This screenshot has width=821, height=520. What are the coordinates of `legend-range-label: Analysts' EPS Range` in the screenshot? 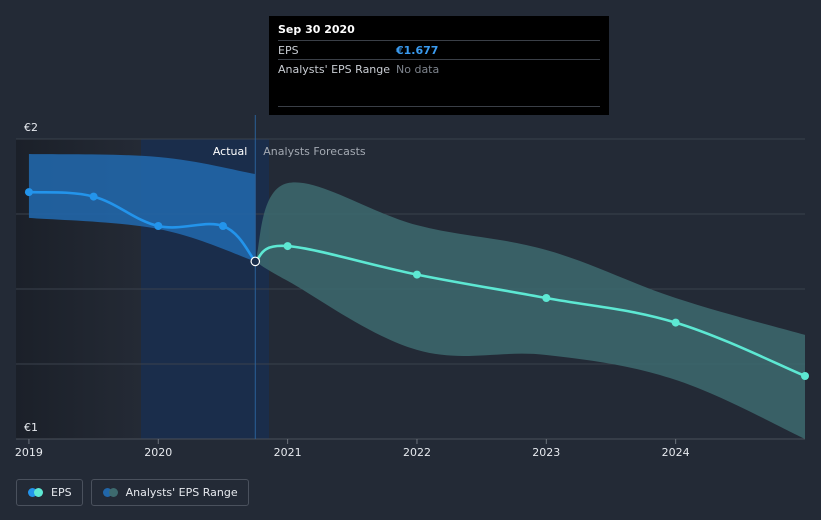 It's located at (181, 492).